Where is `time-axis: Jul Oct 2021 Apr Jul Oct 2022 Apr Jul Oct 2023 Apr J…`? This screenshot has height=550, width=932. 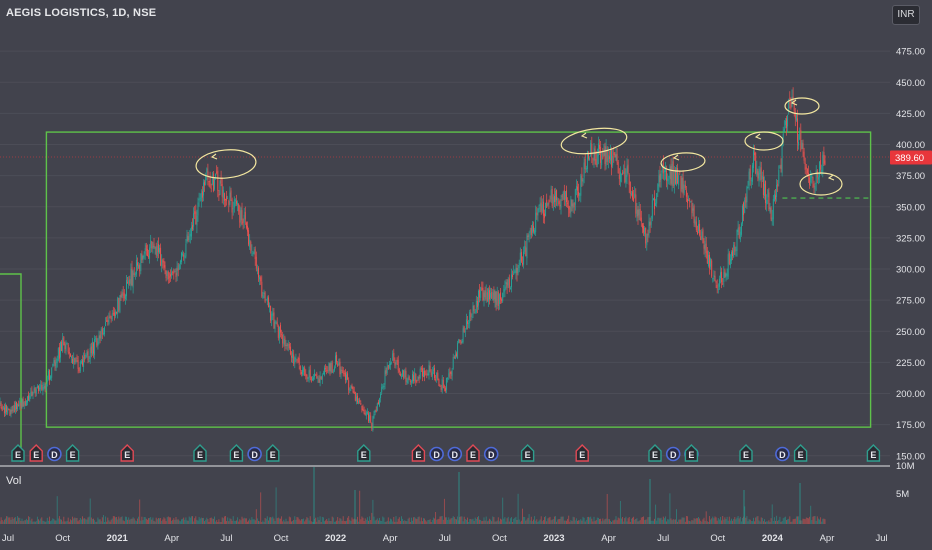 time-axis: Jul Oct 2021 Apr Jul Oct 2022 Apr Jul Oct 2023 Apr J… is located at coordinates (466, 539).